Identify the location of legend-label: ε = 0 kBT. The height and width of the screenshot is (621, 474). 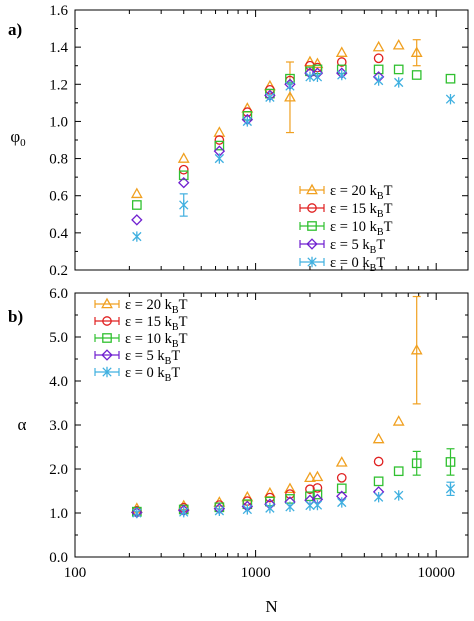
(152, 374).